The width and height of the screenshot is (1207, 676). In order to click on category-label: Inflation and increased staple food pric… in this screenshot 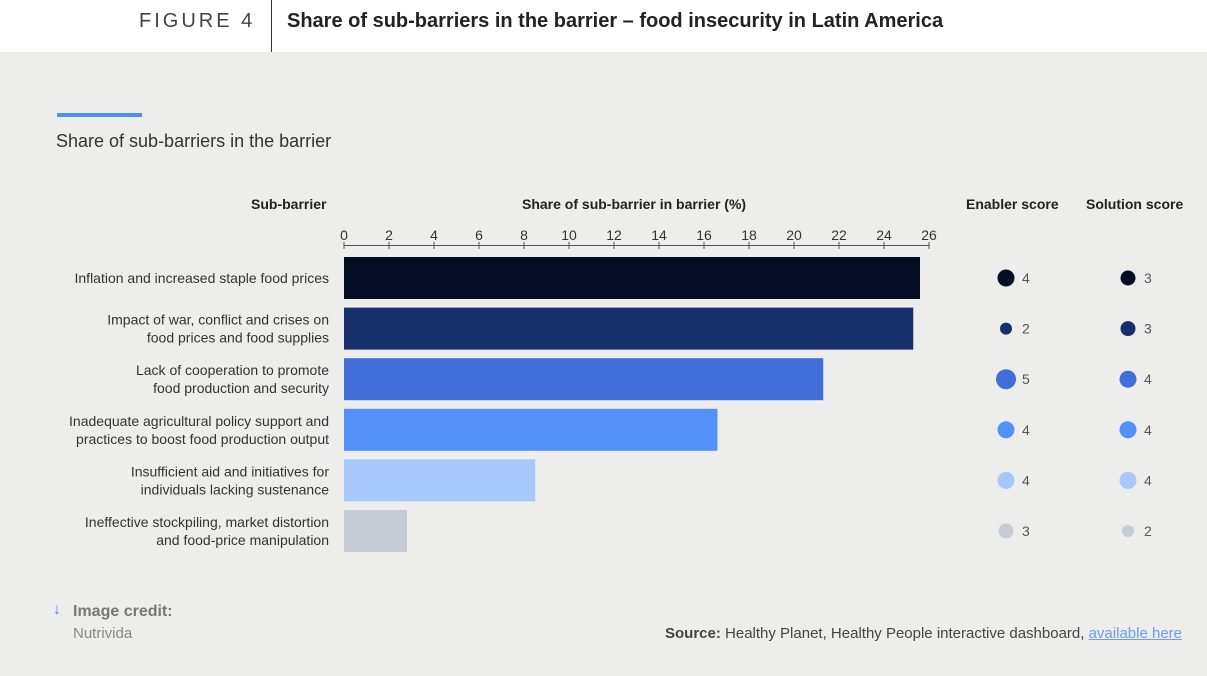, I will do `click(202, 278)`.